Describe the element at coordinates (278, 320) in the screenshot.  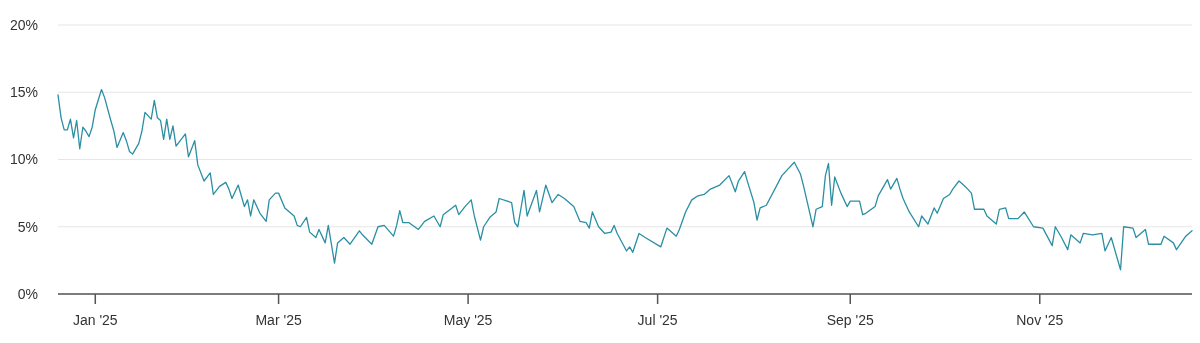
I see `x-tick-label: Mar '25` at that location.